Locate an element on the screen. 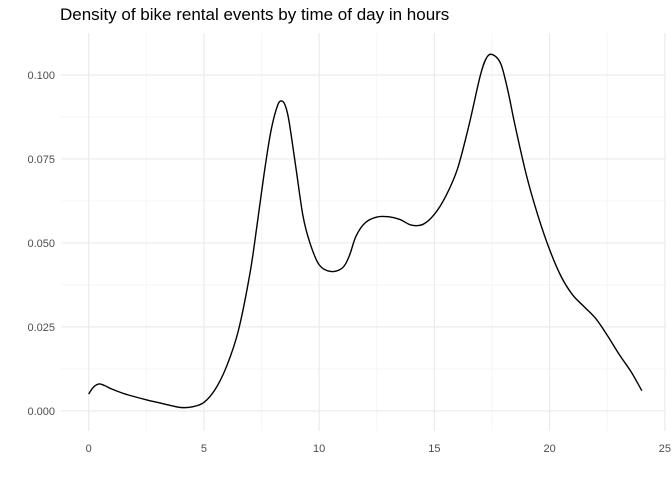 This screenshot has height=480, width=672. x-tick-label: 0 is located at coordinates (89, 449).